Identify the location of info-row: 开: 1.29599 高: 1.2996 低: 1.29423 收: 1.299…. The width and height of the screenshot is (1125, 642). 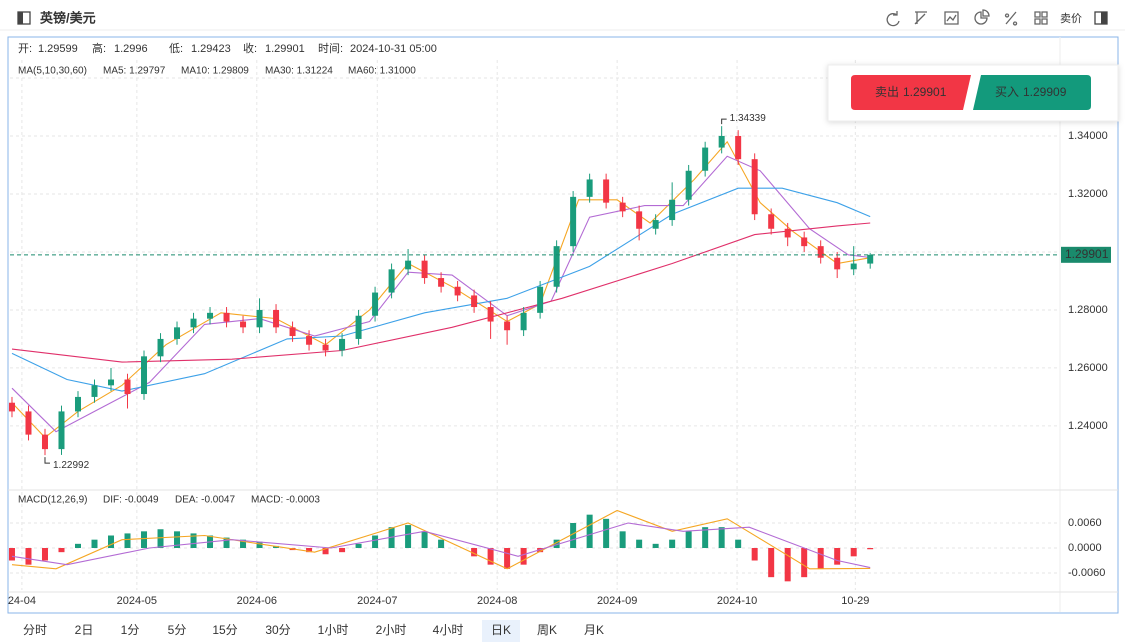
(227, 48).